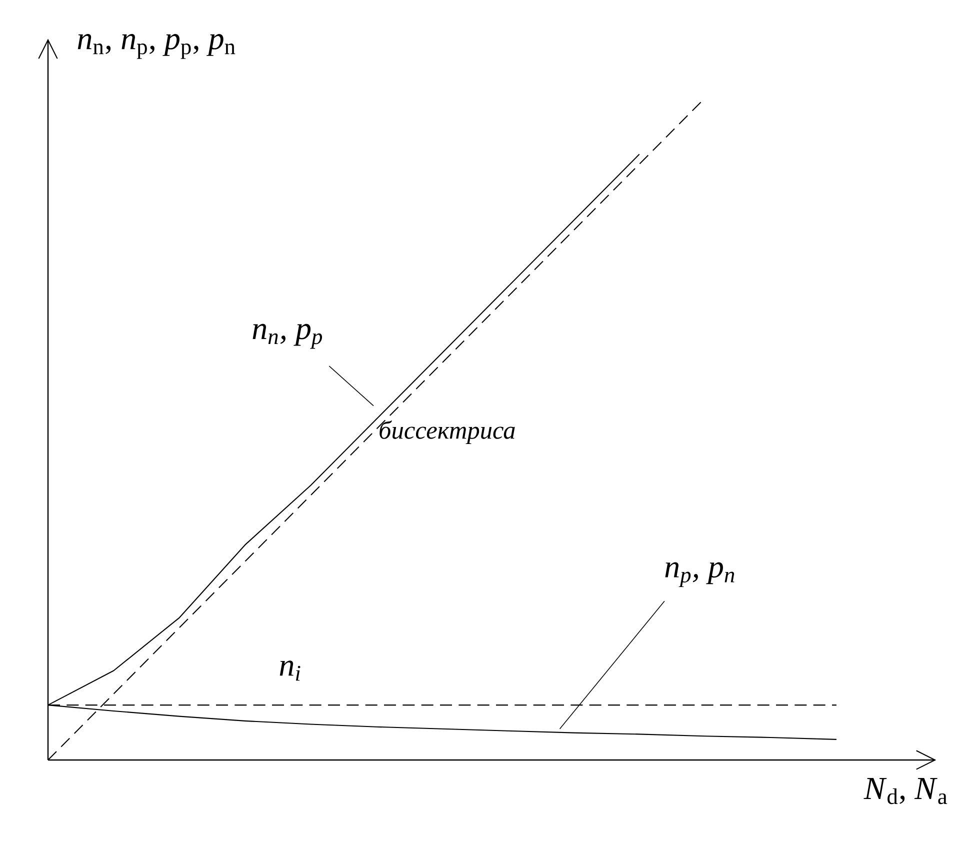 The width and height of the screenshot is (965, 855). I want to click on text: n$_{n}$, n$_{p}$, p$_{p}$, p$_{n}$, so click(157, 46).